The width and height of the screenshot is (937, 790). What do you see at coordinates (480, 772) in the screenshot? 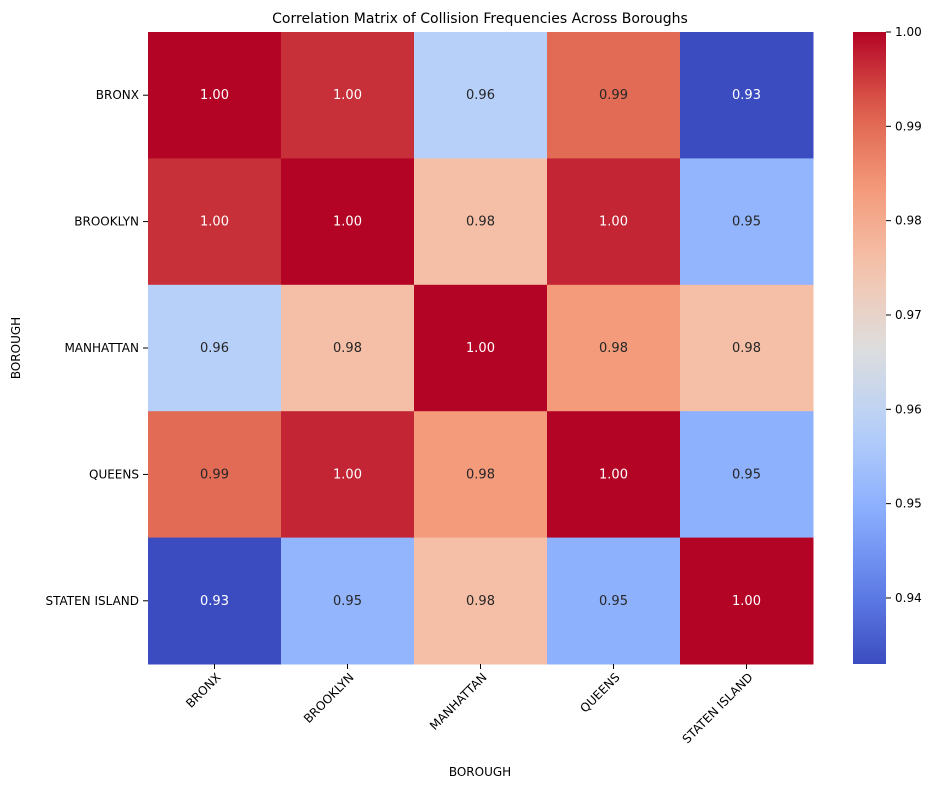
I see `x-axis-label: BOROUGH` at bounding box center [480, 772].